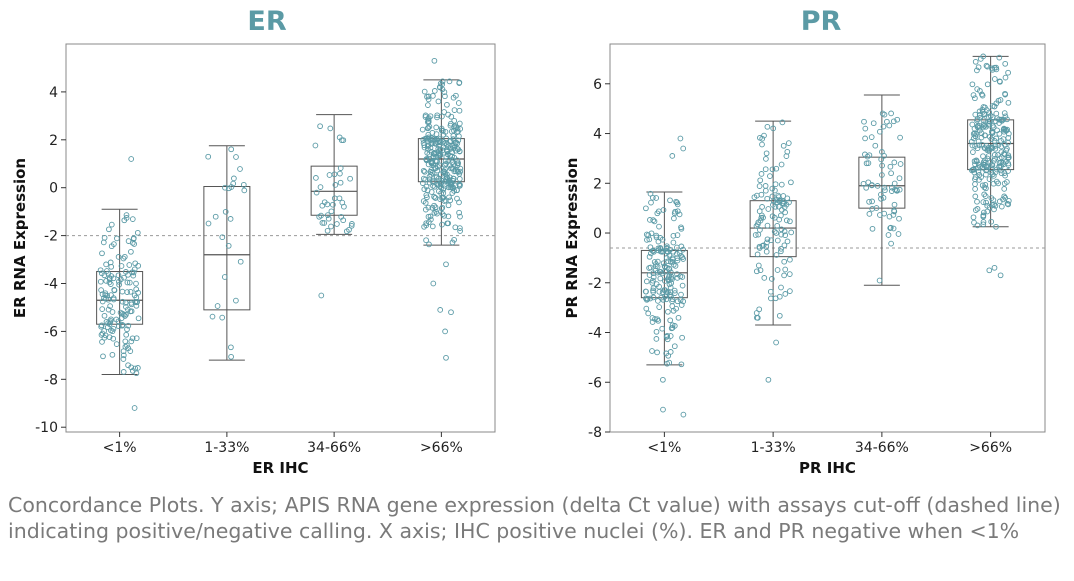 The height and width of the screenshot is (581, 1074). I want to click on pr-y-tick-label: -4, so click(595, 334).